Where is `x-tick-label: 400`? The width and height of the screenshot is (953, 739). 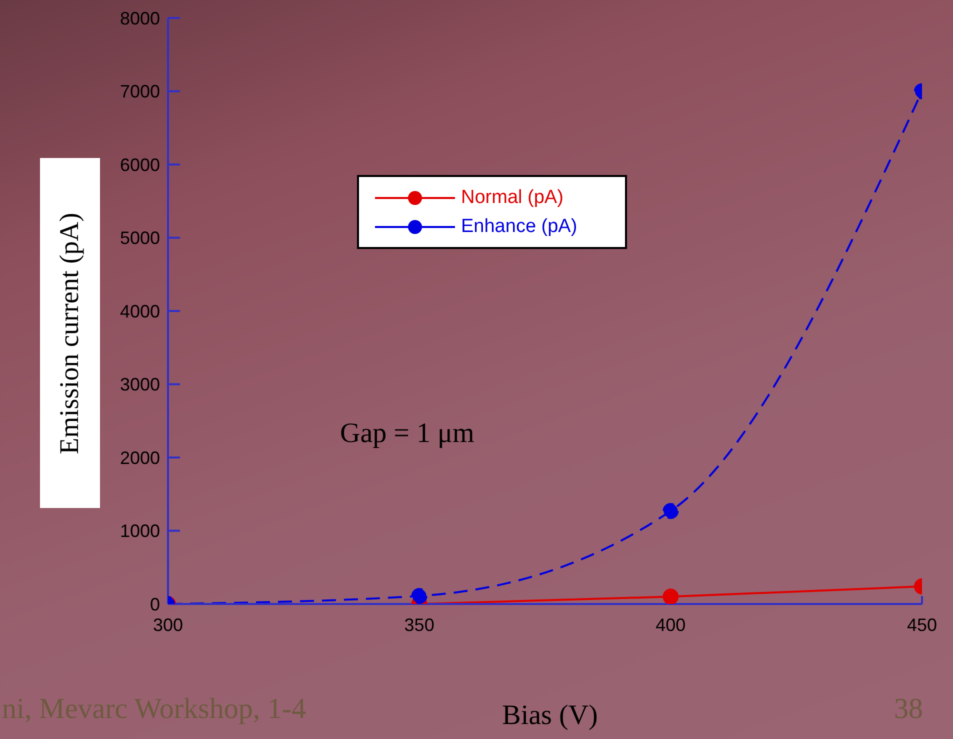
x-tick-label: 400 is located at coordinates (671, 624).